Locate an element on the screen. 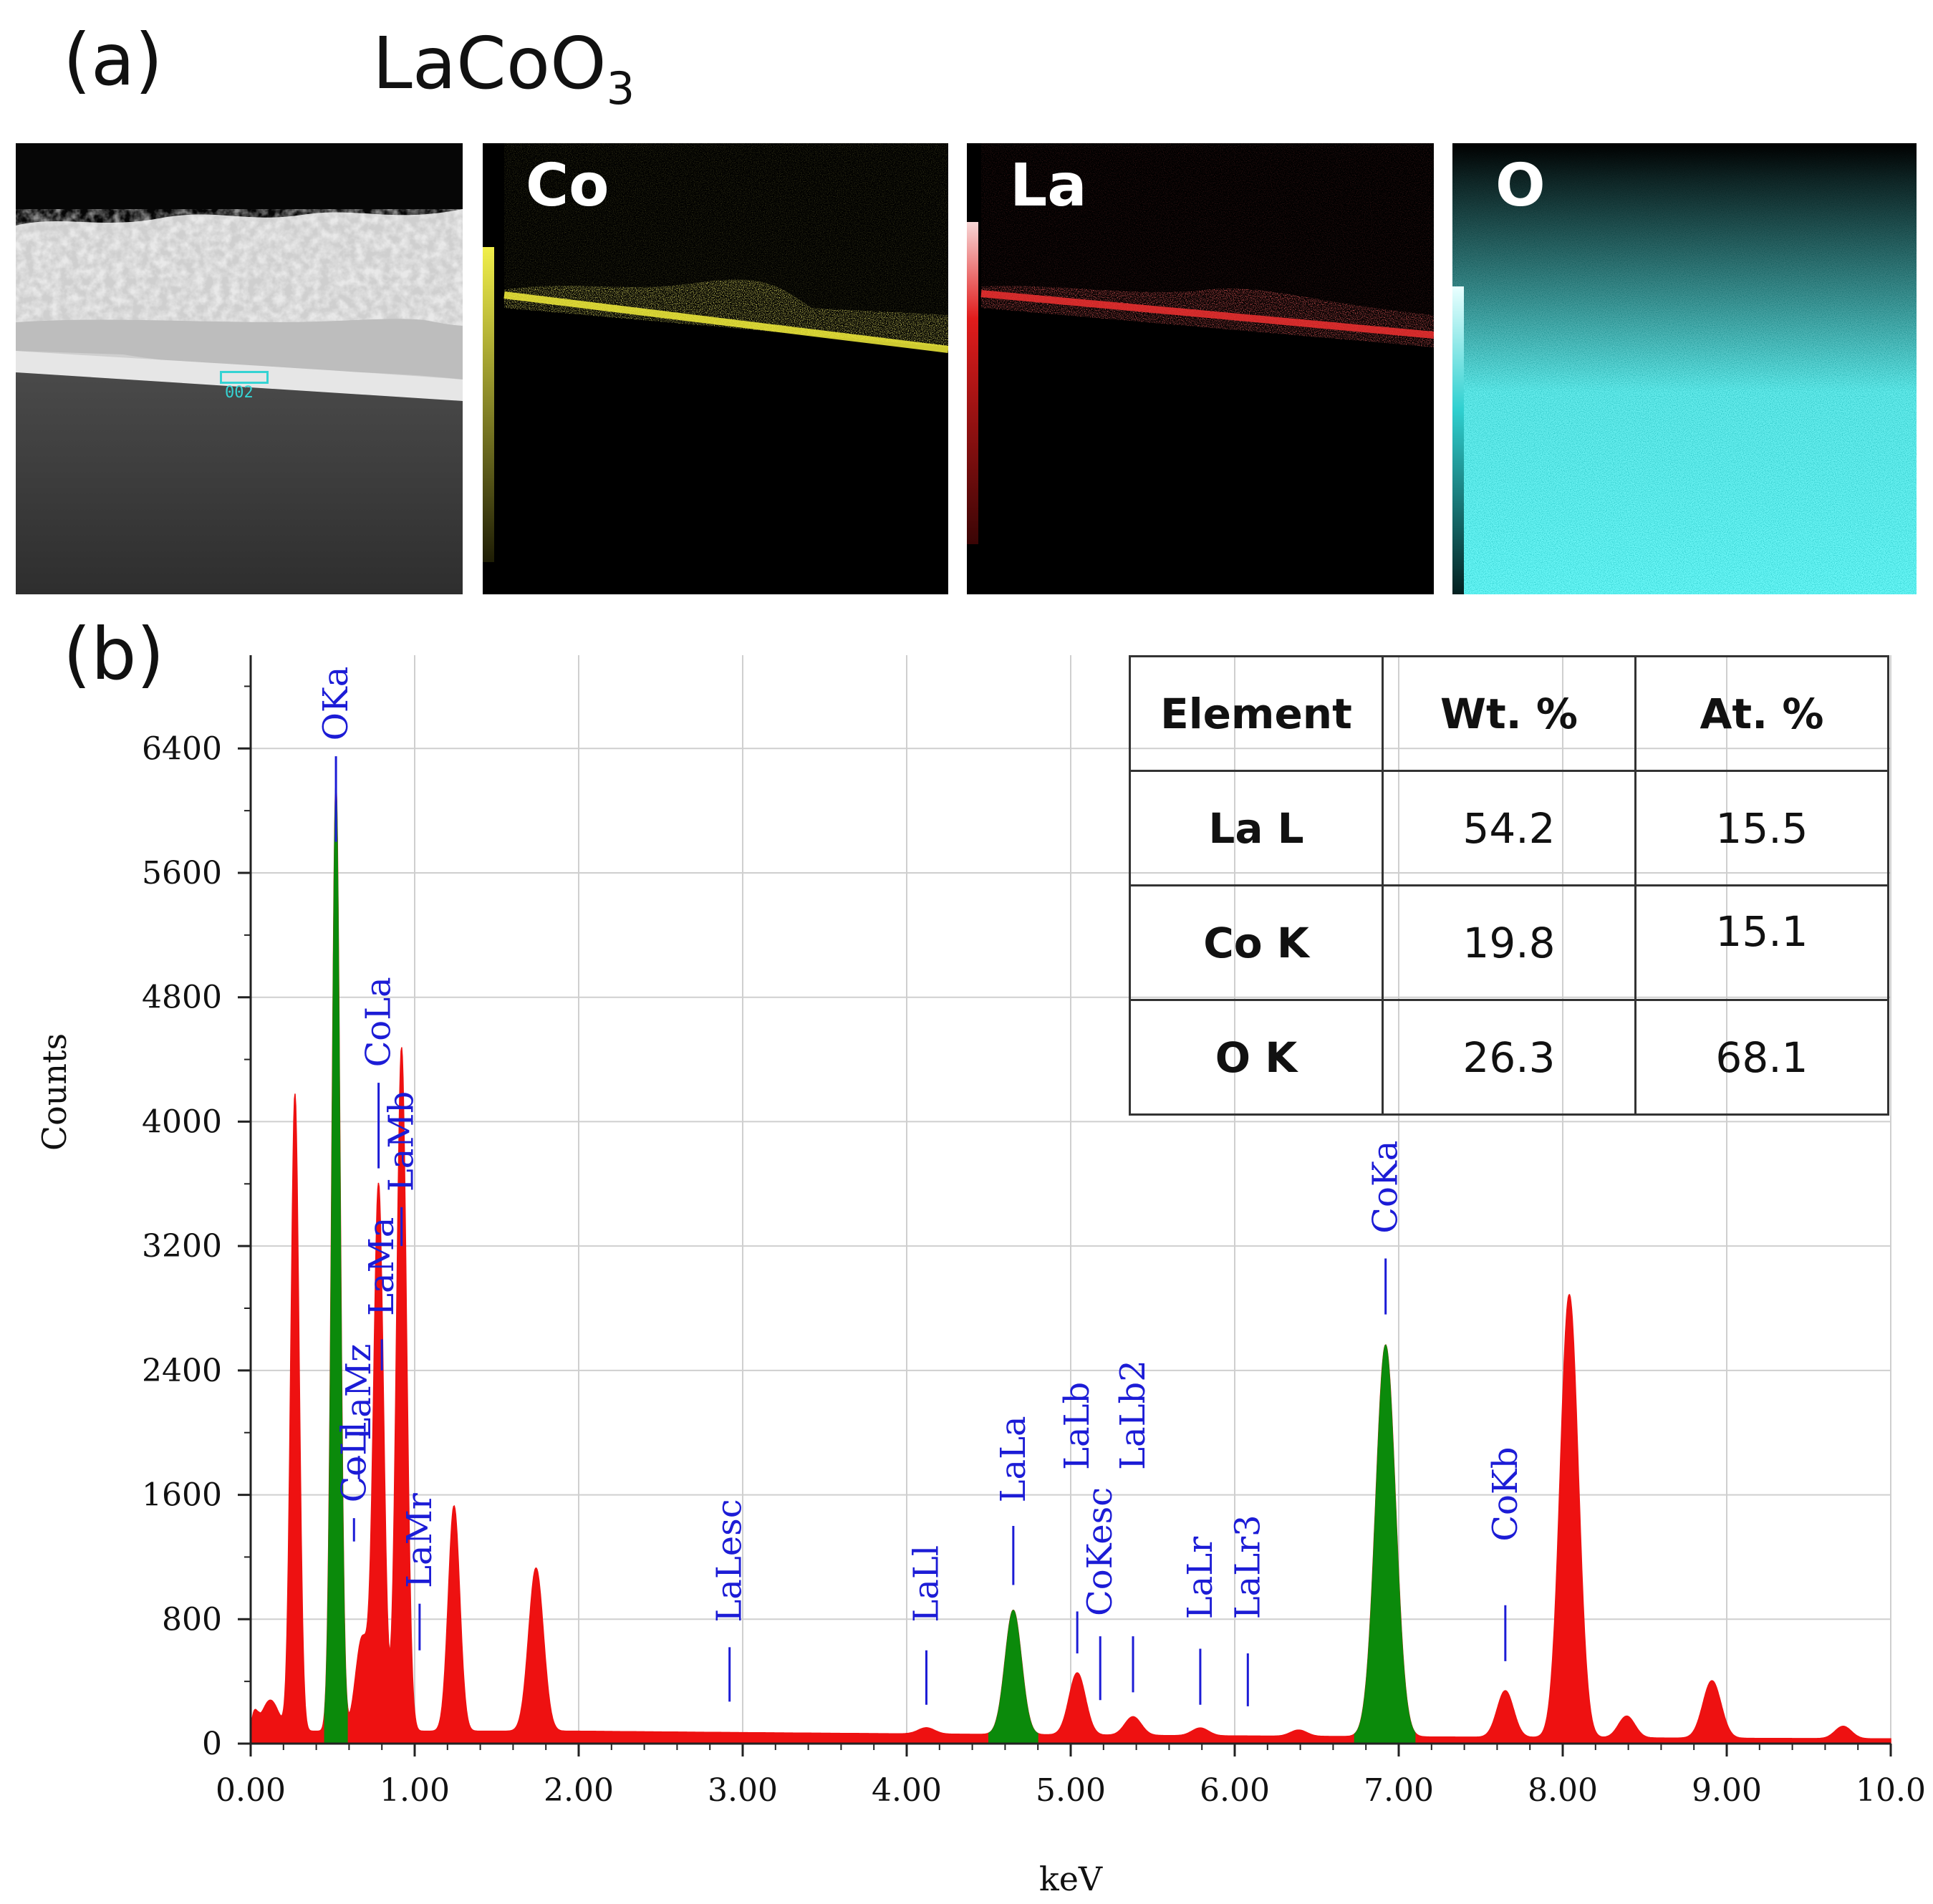 The image size is (1933, 1904). y-tick-label: 2400 is located at coordinates (182, 1371).